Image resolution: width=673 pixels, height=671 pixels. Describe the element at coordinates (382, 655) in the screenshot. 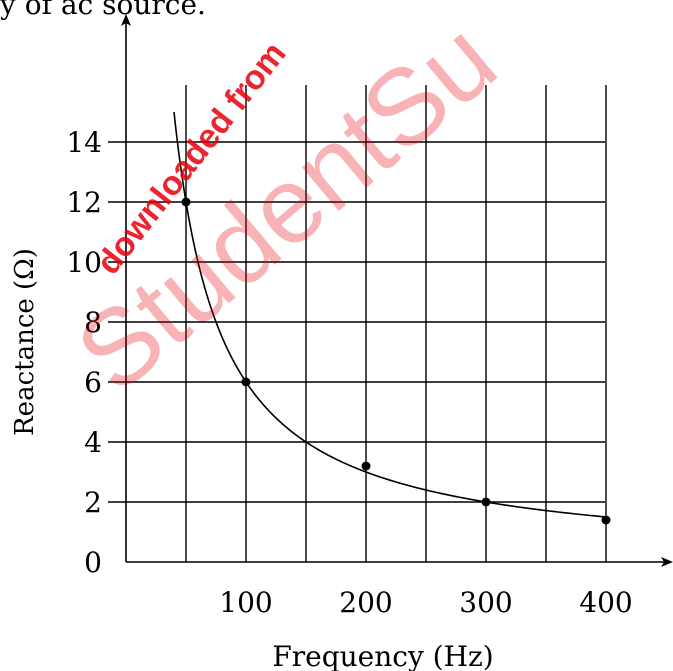

I see `x-axis-label: Frequency (Hz)` at that location.